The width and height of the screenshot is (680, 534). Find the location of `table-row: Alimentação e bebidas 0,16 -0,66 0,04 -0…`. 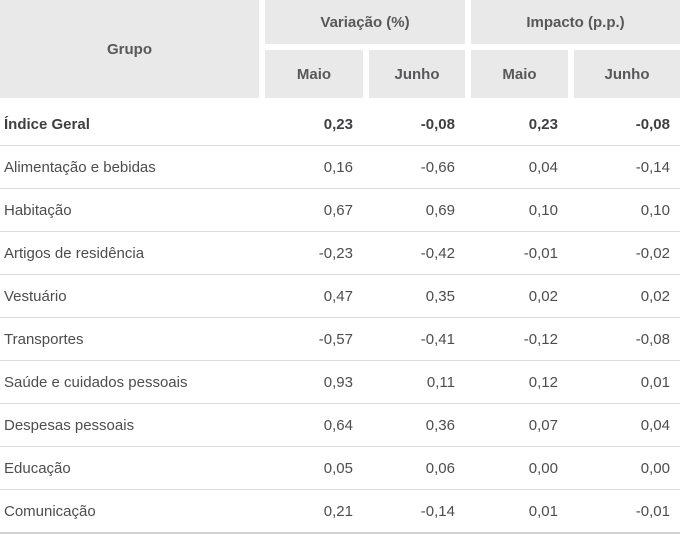

table-row: Alimentação e bebidas 0,16 -0,66 0,04 -0… is located at coordinates (340, 167).